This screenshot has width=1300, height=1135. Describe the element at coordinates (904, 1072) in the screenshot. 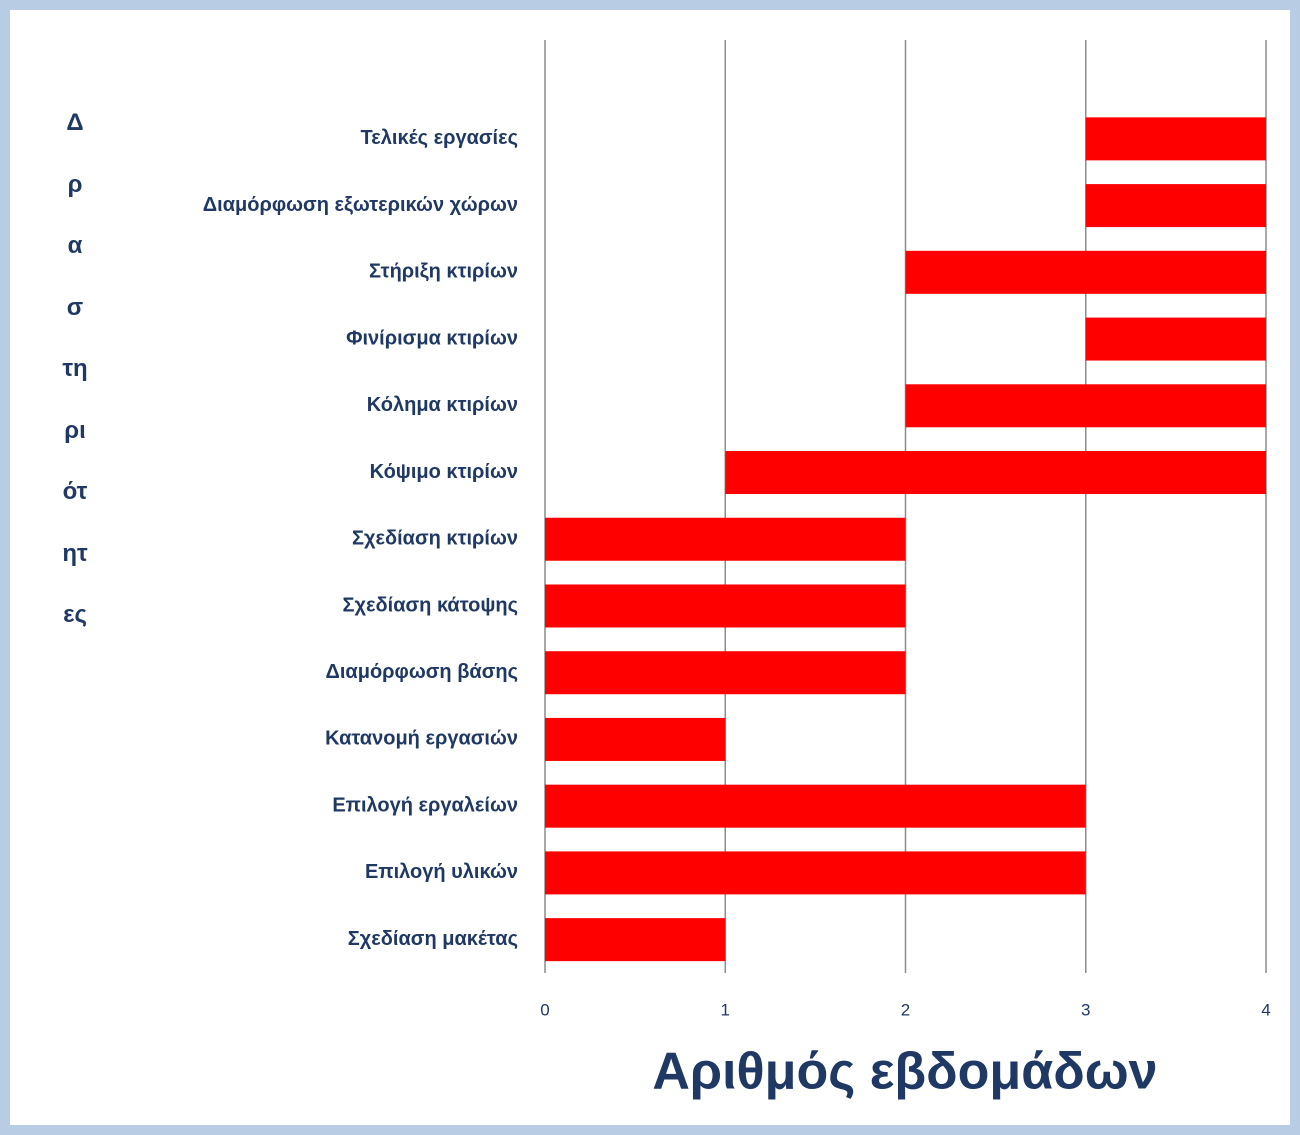

I see `x-axis-label: Αριθμός εβδομάδων` at that location.